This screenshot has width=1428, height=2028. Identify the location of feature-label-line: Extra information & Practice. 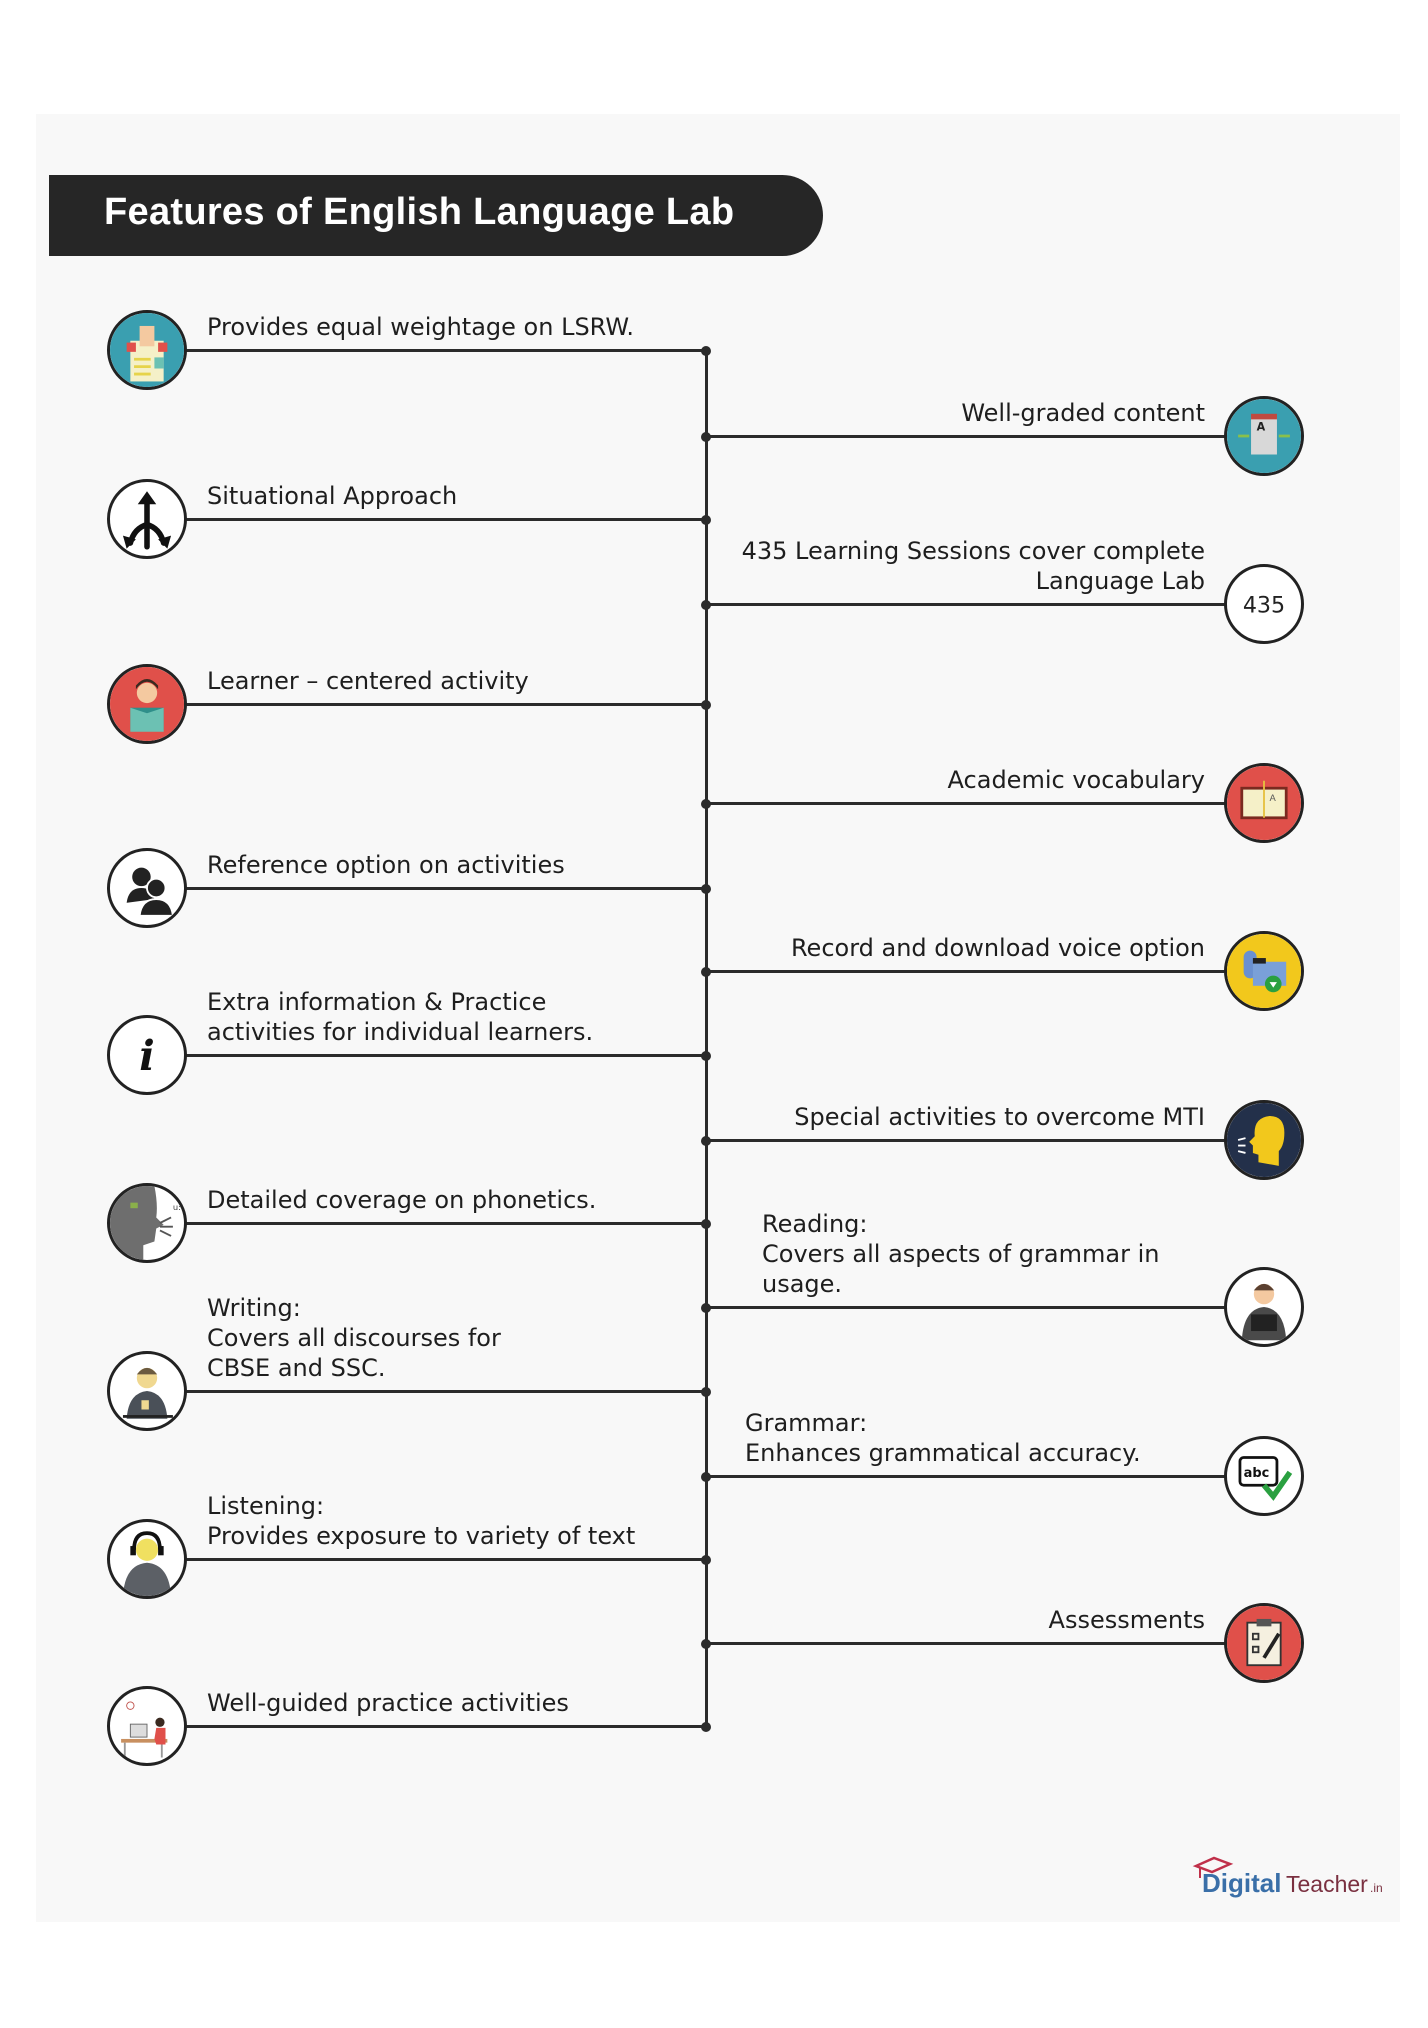
(377, 1002).